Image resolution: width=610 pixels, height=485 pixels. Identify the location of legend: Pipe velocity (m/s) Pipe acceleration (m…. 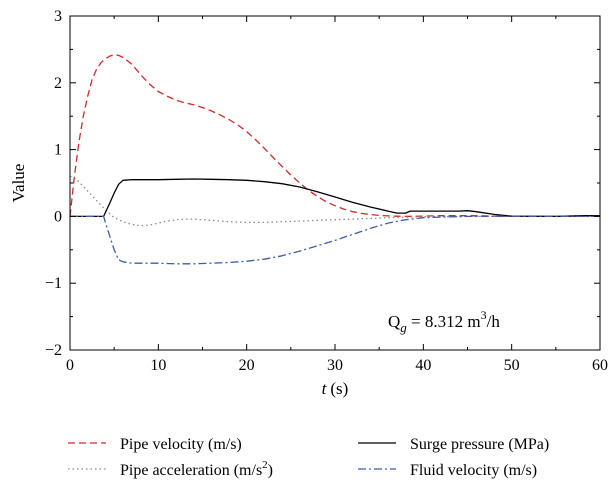
(308, 457).